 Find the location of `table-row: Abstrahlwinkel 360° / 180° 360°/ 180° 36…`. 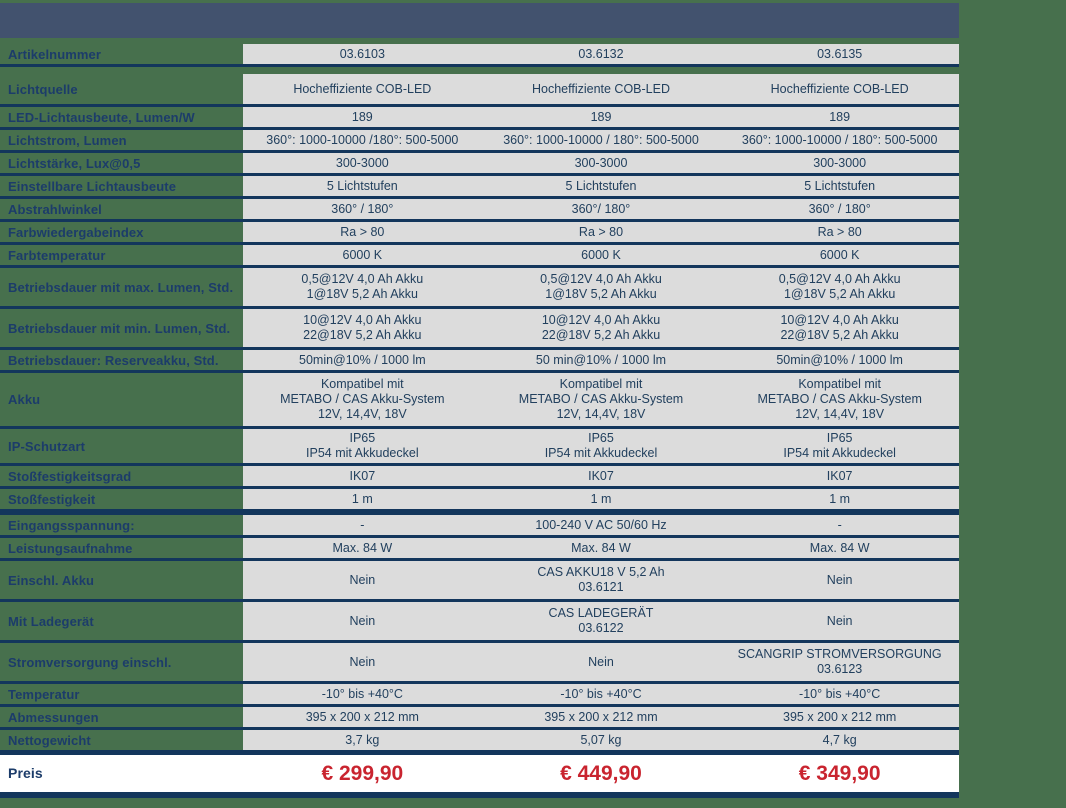

table-row: Abstrahlwinkel 360° / 180° 360°/ 180° 36… is located at coordinates (479, 210).